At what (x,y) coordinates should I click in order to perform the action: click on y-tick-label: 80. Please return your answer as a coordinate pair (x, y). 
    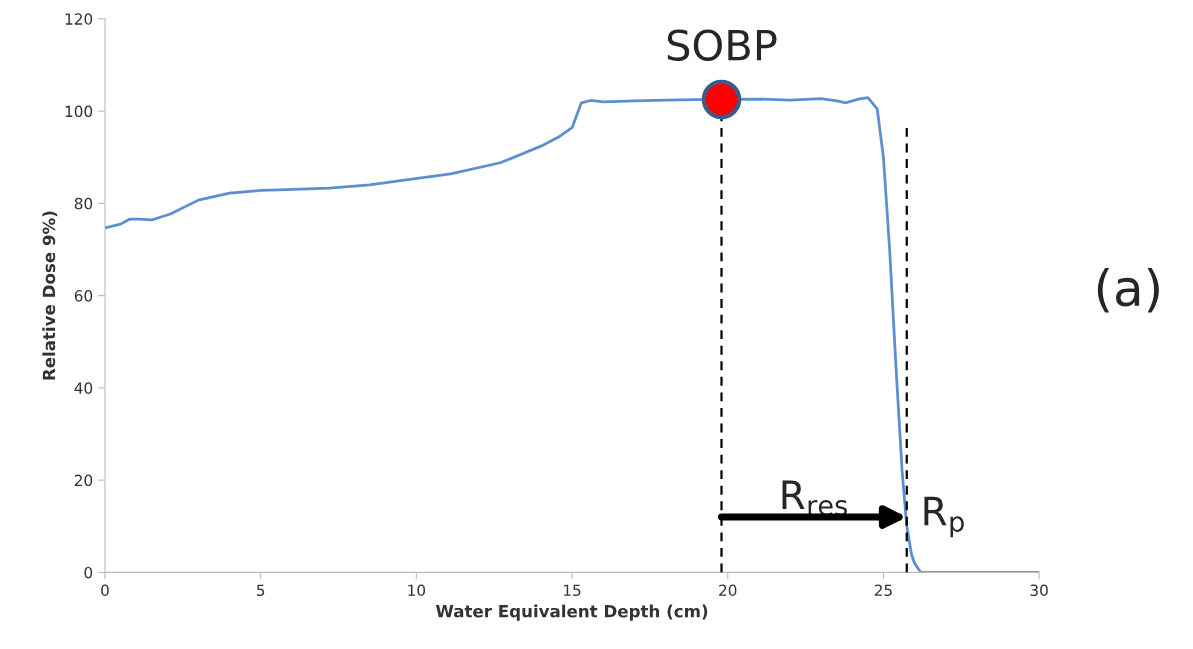
    Looking at the image, I should click on (83, 203).